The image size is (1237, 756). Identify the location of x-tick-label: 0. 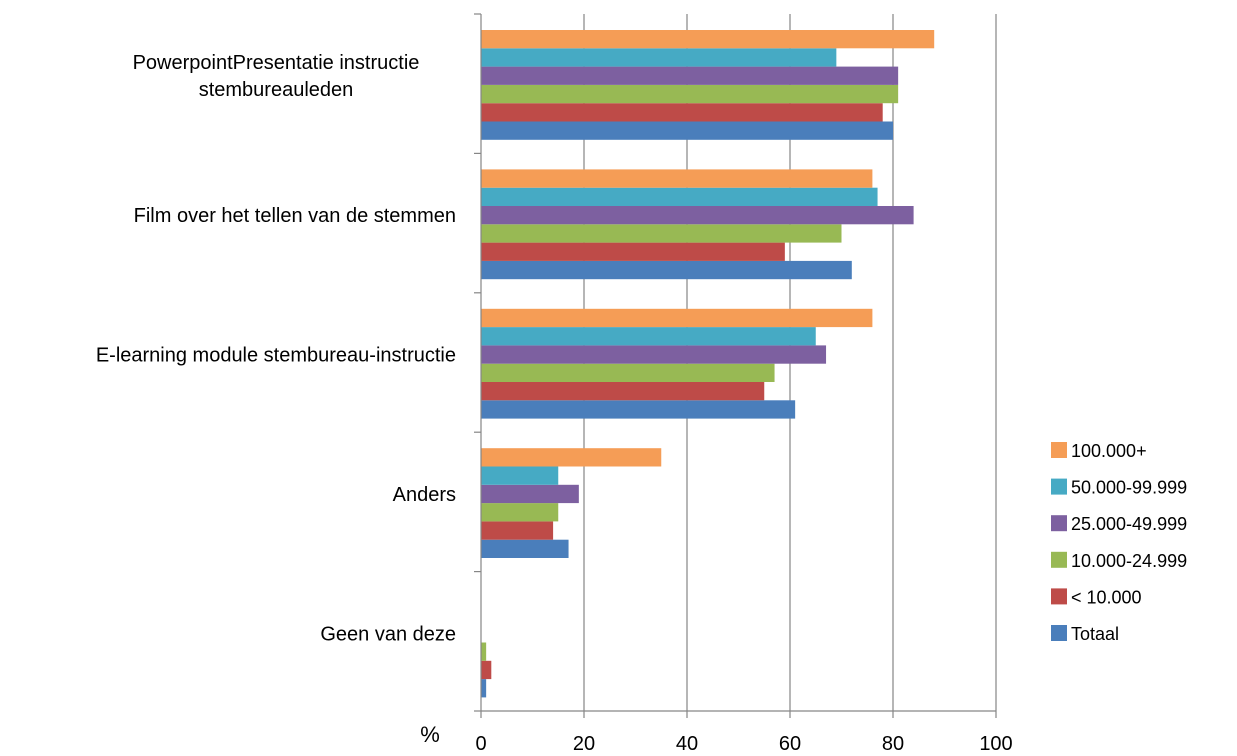
(480, 744).